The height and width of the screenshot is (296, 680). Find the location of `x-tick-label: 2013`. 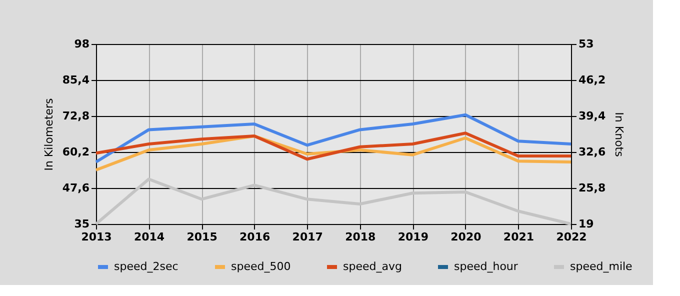

x-tick-label: 2013 is located at coordinates (96, 237).